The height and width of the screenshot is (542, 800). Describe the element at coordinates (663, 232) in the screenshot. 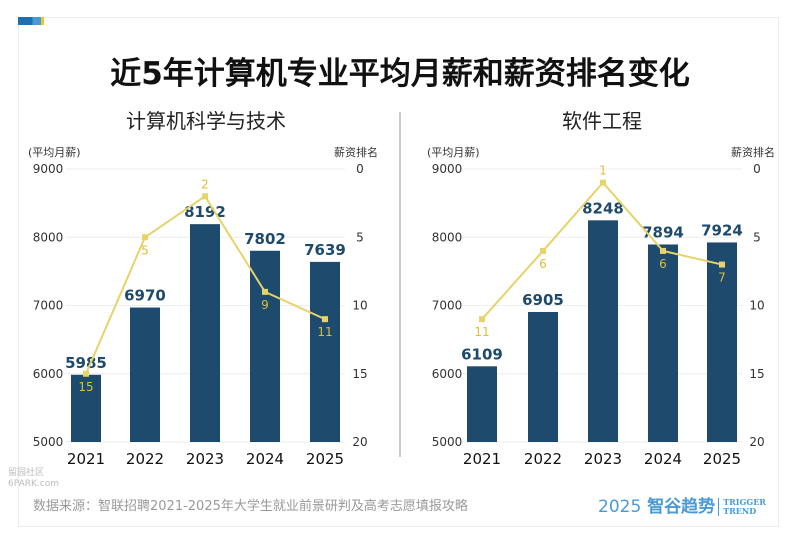

I see `salary-label: 7894` at that location.